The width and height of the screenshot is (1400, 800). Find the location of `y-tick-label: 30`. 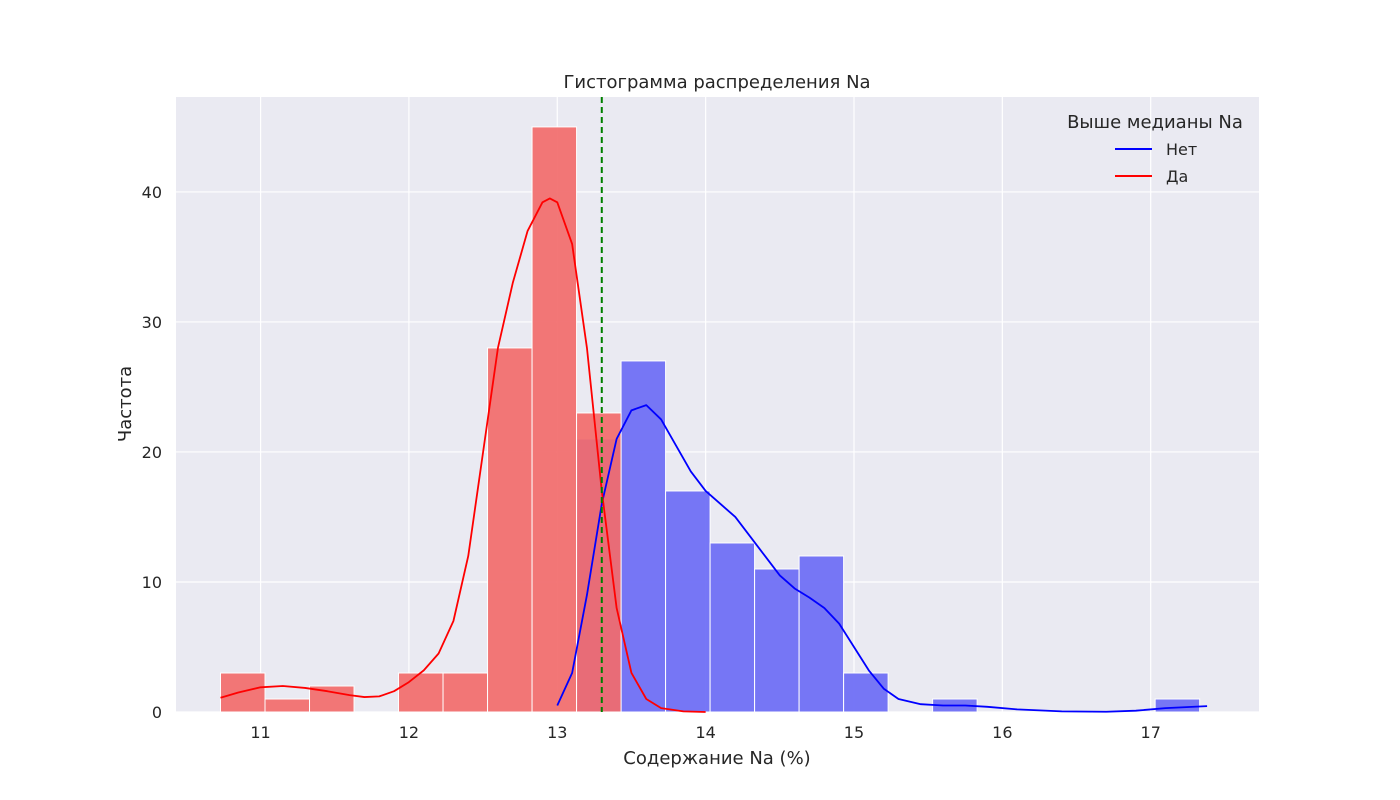

y-tick-label: 30 is located at coordinates (152, 322).